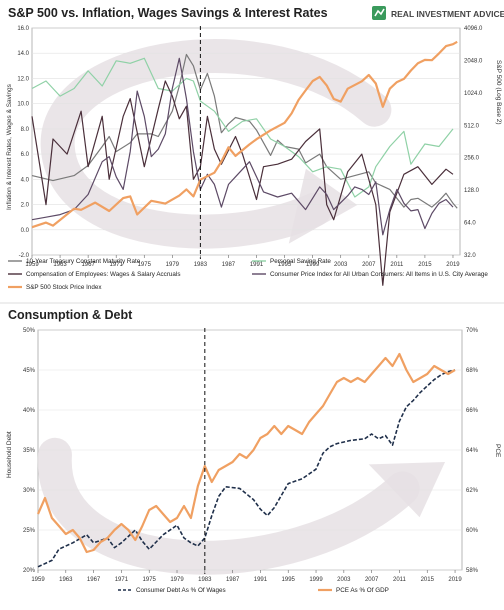  Describe the element at coordinates (181, 590) in the screenshot. I see `legend-label: Consumer Debt As % Of Wages` at that location.